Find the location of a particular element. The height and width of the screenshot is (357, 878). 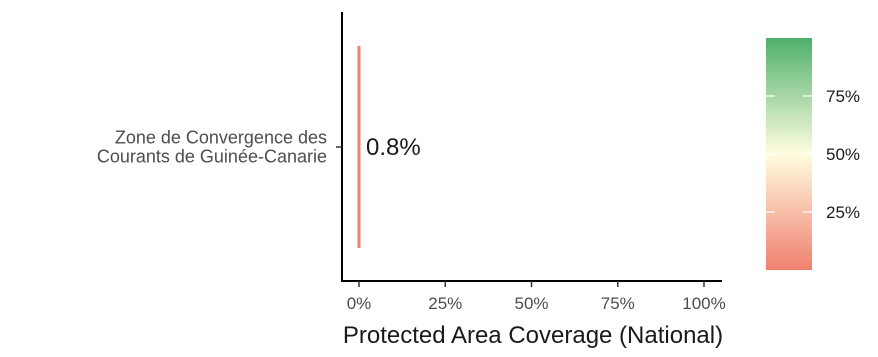

x-axis-title: Protected Area Coverage (National) is located at coordinates (533, 335).